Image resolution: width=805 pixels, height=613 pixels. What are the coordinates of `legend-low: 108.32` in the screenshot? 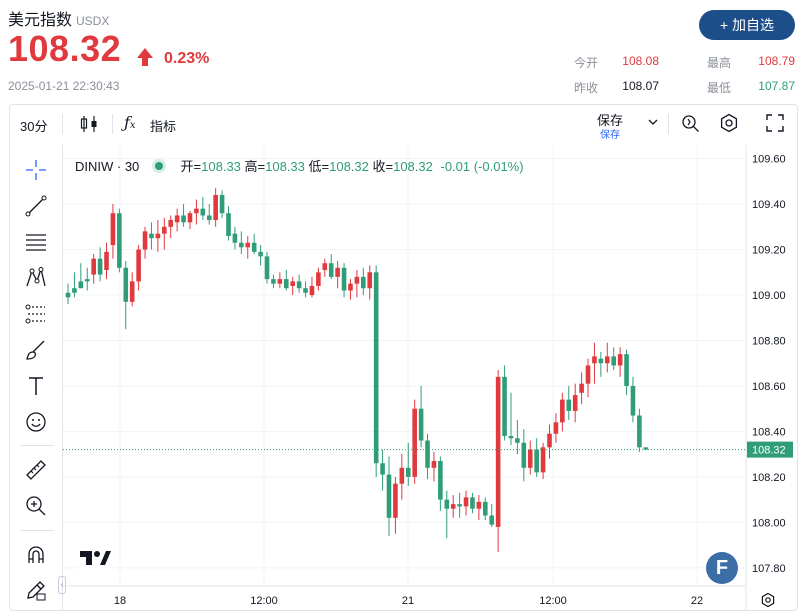 It's located at (349, 166).